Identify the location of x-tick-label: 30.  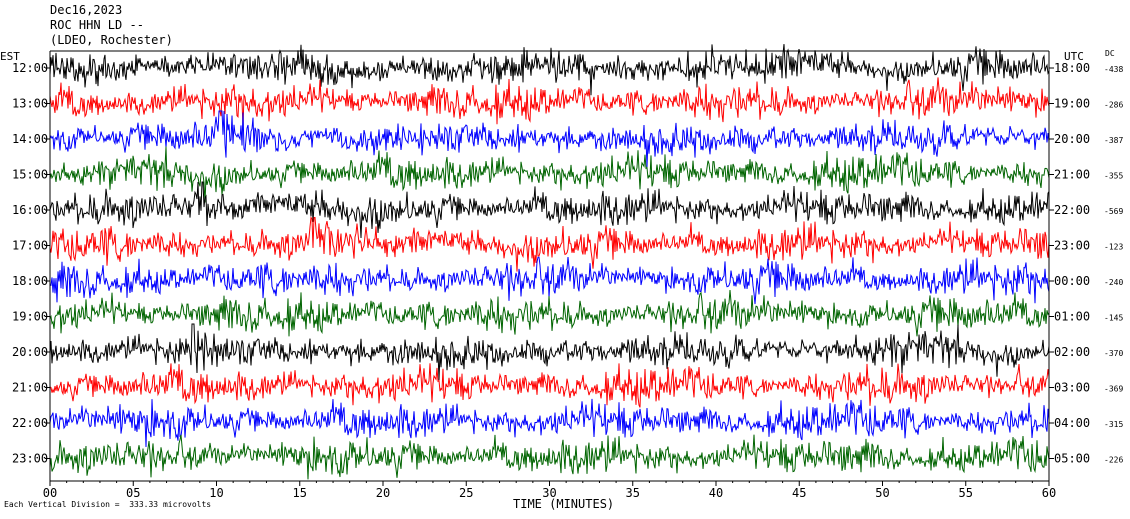
(549, 493).